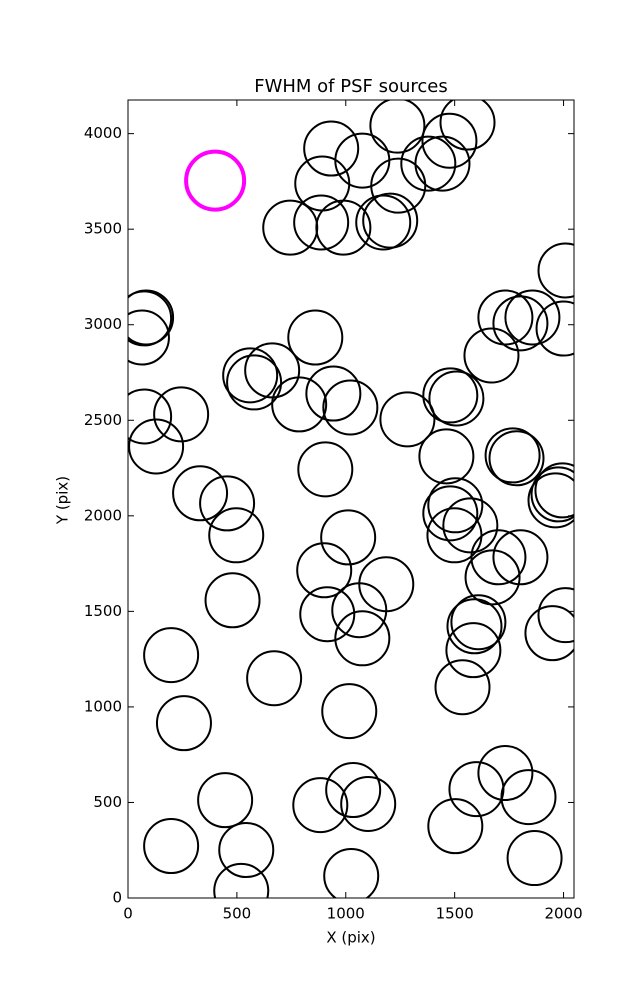  I want to click on reference-circle, so click(215, 180).